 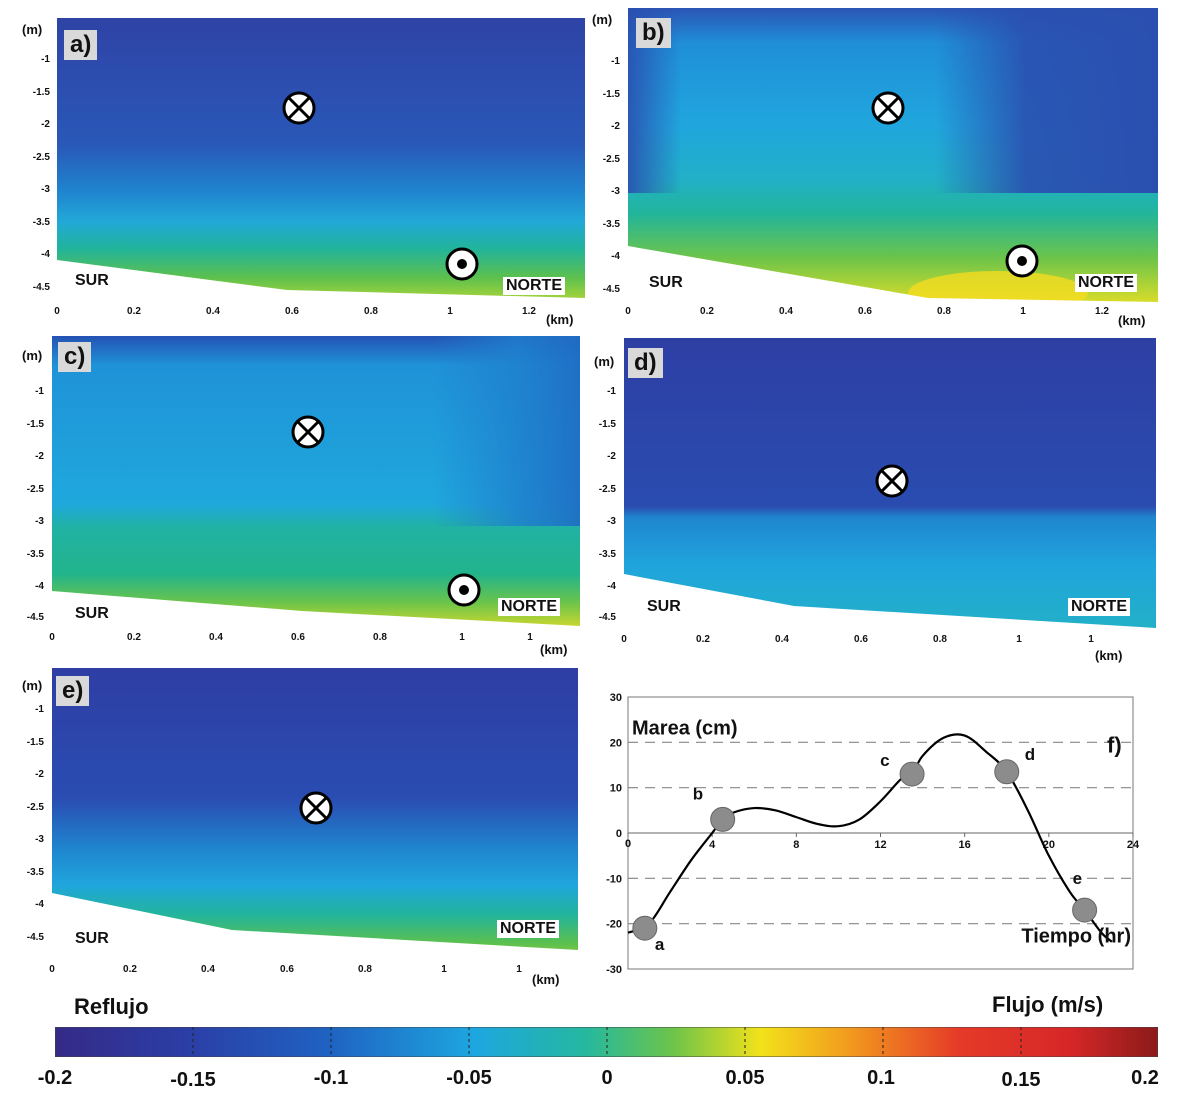 What do you see at coordinates (614, 970) in the screenshot?
I see `y-tick: -30` at bounding box center [614, 970].